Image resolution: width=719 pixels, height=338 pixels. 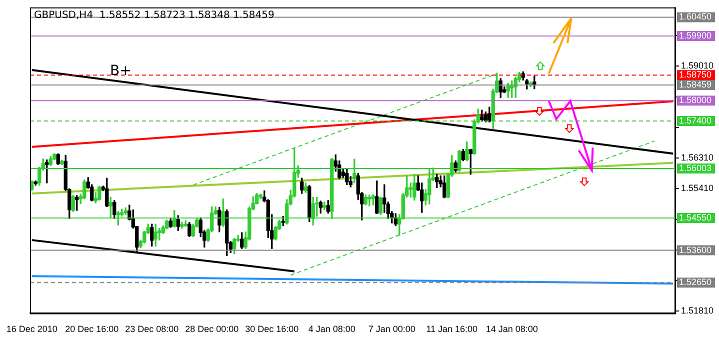 I want to click on chart-title: GBPUSD,H4 1.58552 1.58723 1.58348 1.58459, so click(x=154, y=15).